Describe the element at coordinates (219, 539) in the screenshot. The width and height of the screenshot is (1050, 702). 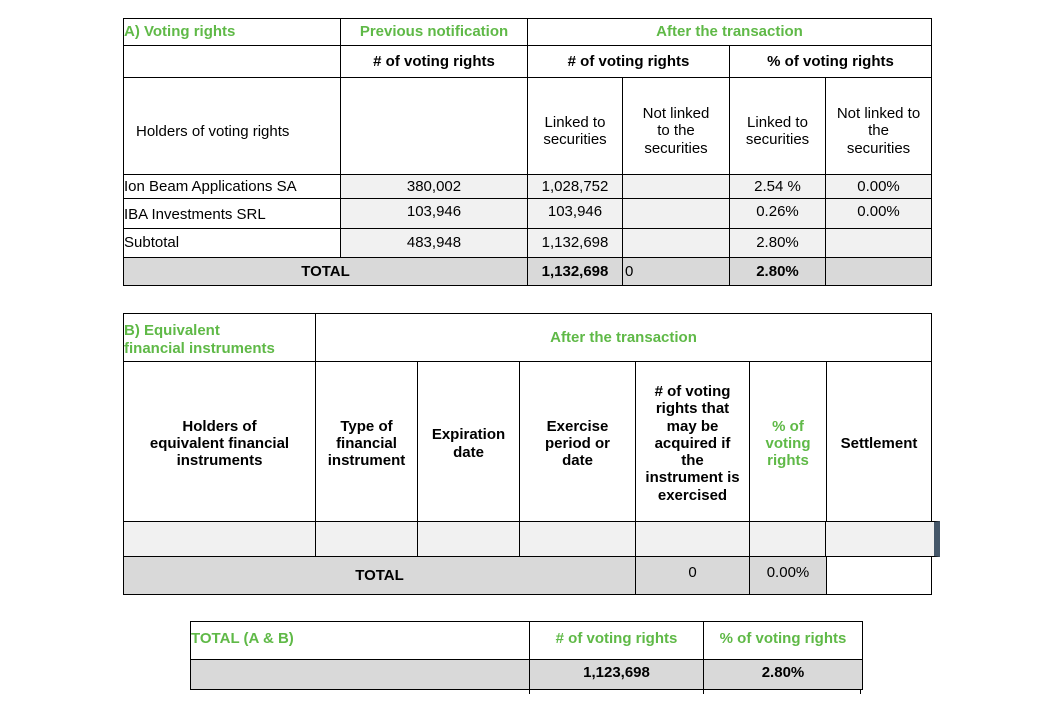
I see `empty-holders-cell` at that location.